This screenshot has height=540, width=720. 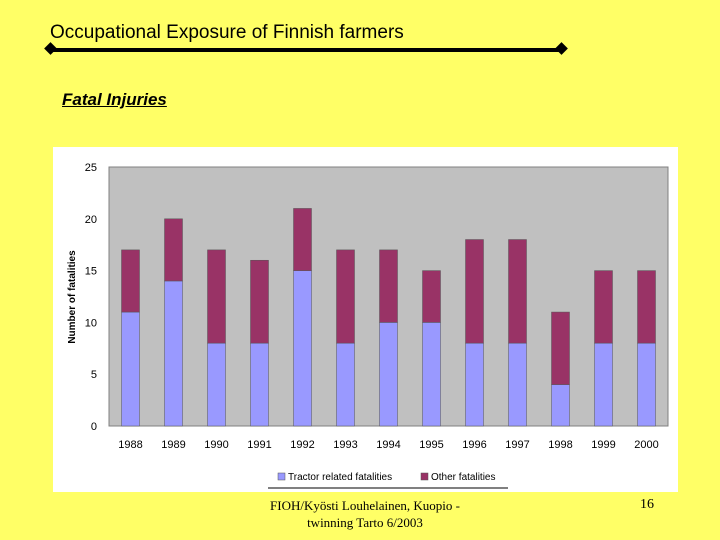 What do you see at coordinates (130, 445) in the screenshot?
I see `x-tick-label: 1988` at bounding box center [130, 445].